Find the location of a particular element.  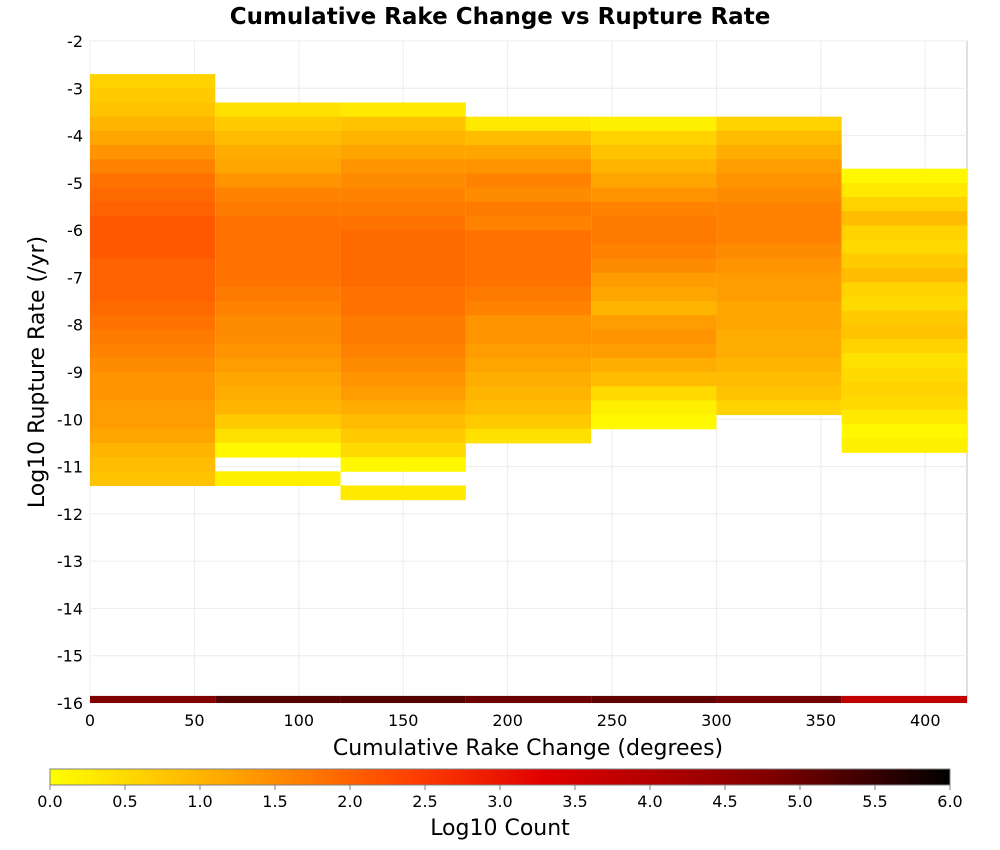

colorbar-tick-label: 6.0 is located at coordinates (949, 801).